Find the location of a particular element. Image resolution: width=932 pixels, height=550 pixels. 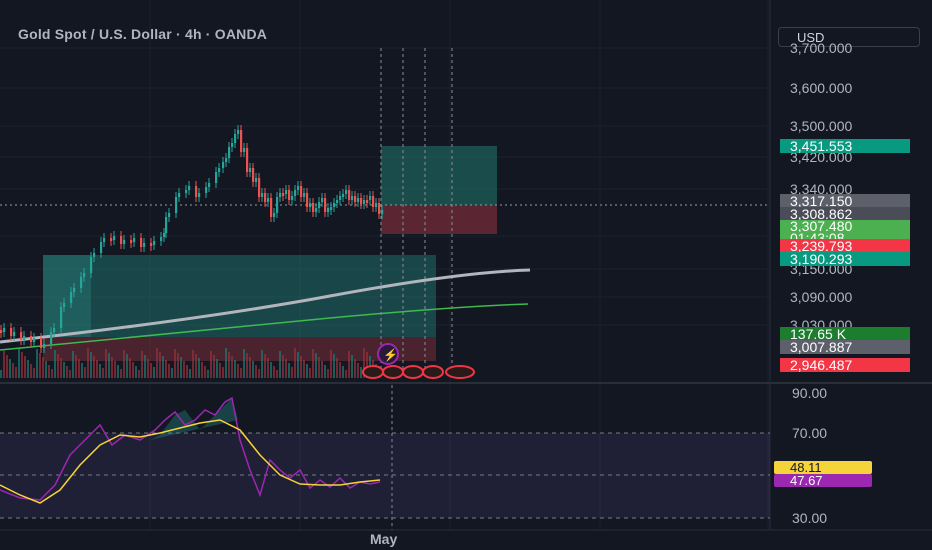

moving-average-fast is located at coordinates (264, 327).